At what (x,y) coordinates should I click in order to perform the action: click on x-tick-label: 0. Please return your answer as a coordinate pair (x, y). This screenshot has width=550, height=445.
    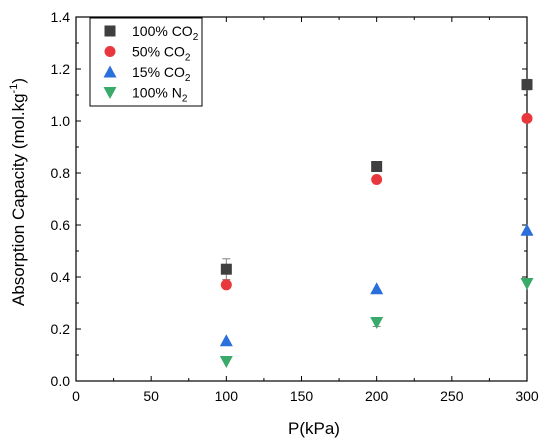
    Looking at the image, I should click on (76, 396).